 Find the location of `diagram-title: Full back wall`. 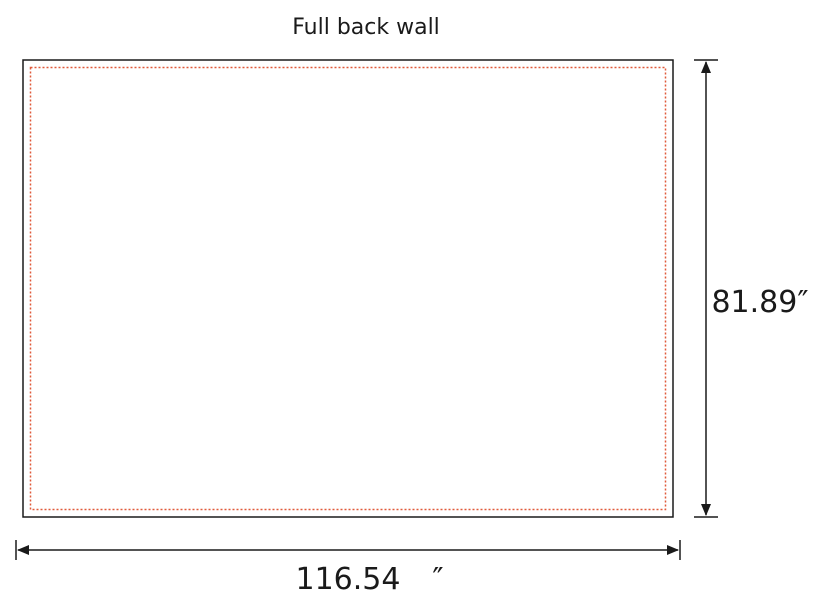

diagram-title: Full back wall is located at coordinates (366, 27).